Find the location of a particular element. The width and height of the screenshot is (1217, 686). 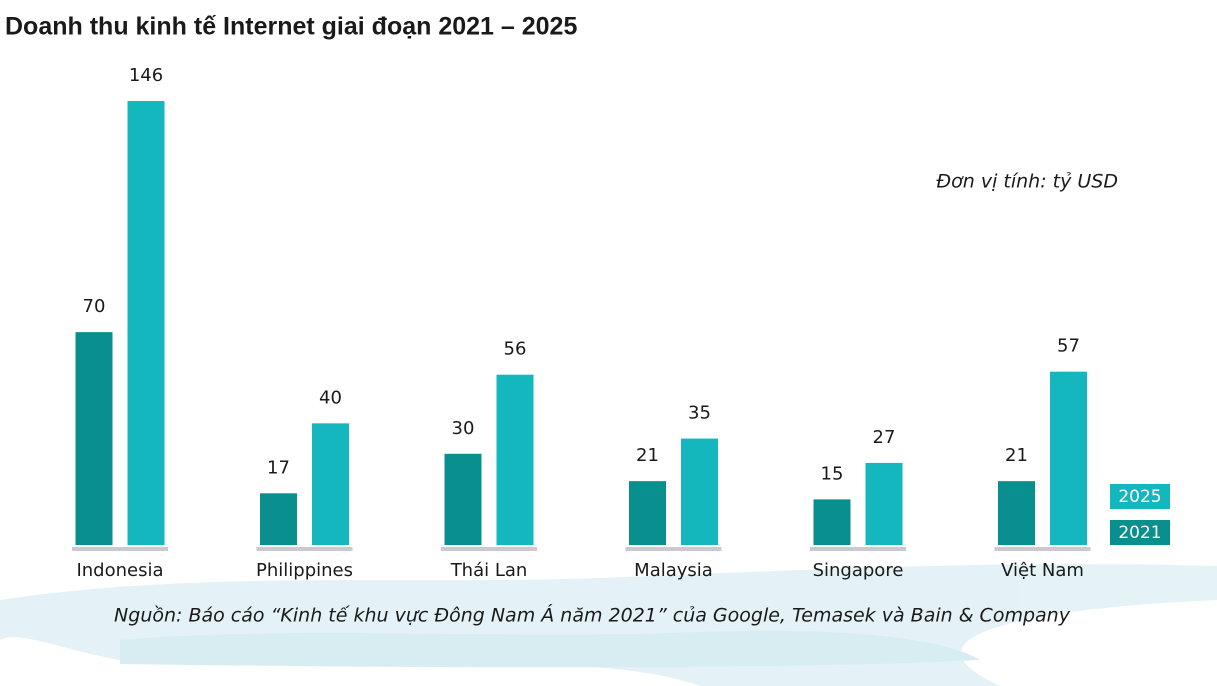

value-label: 30 is located at coordinates (463, 428).